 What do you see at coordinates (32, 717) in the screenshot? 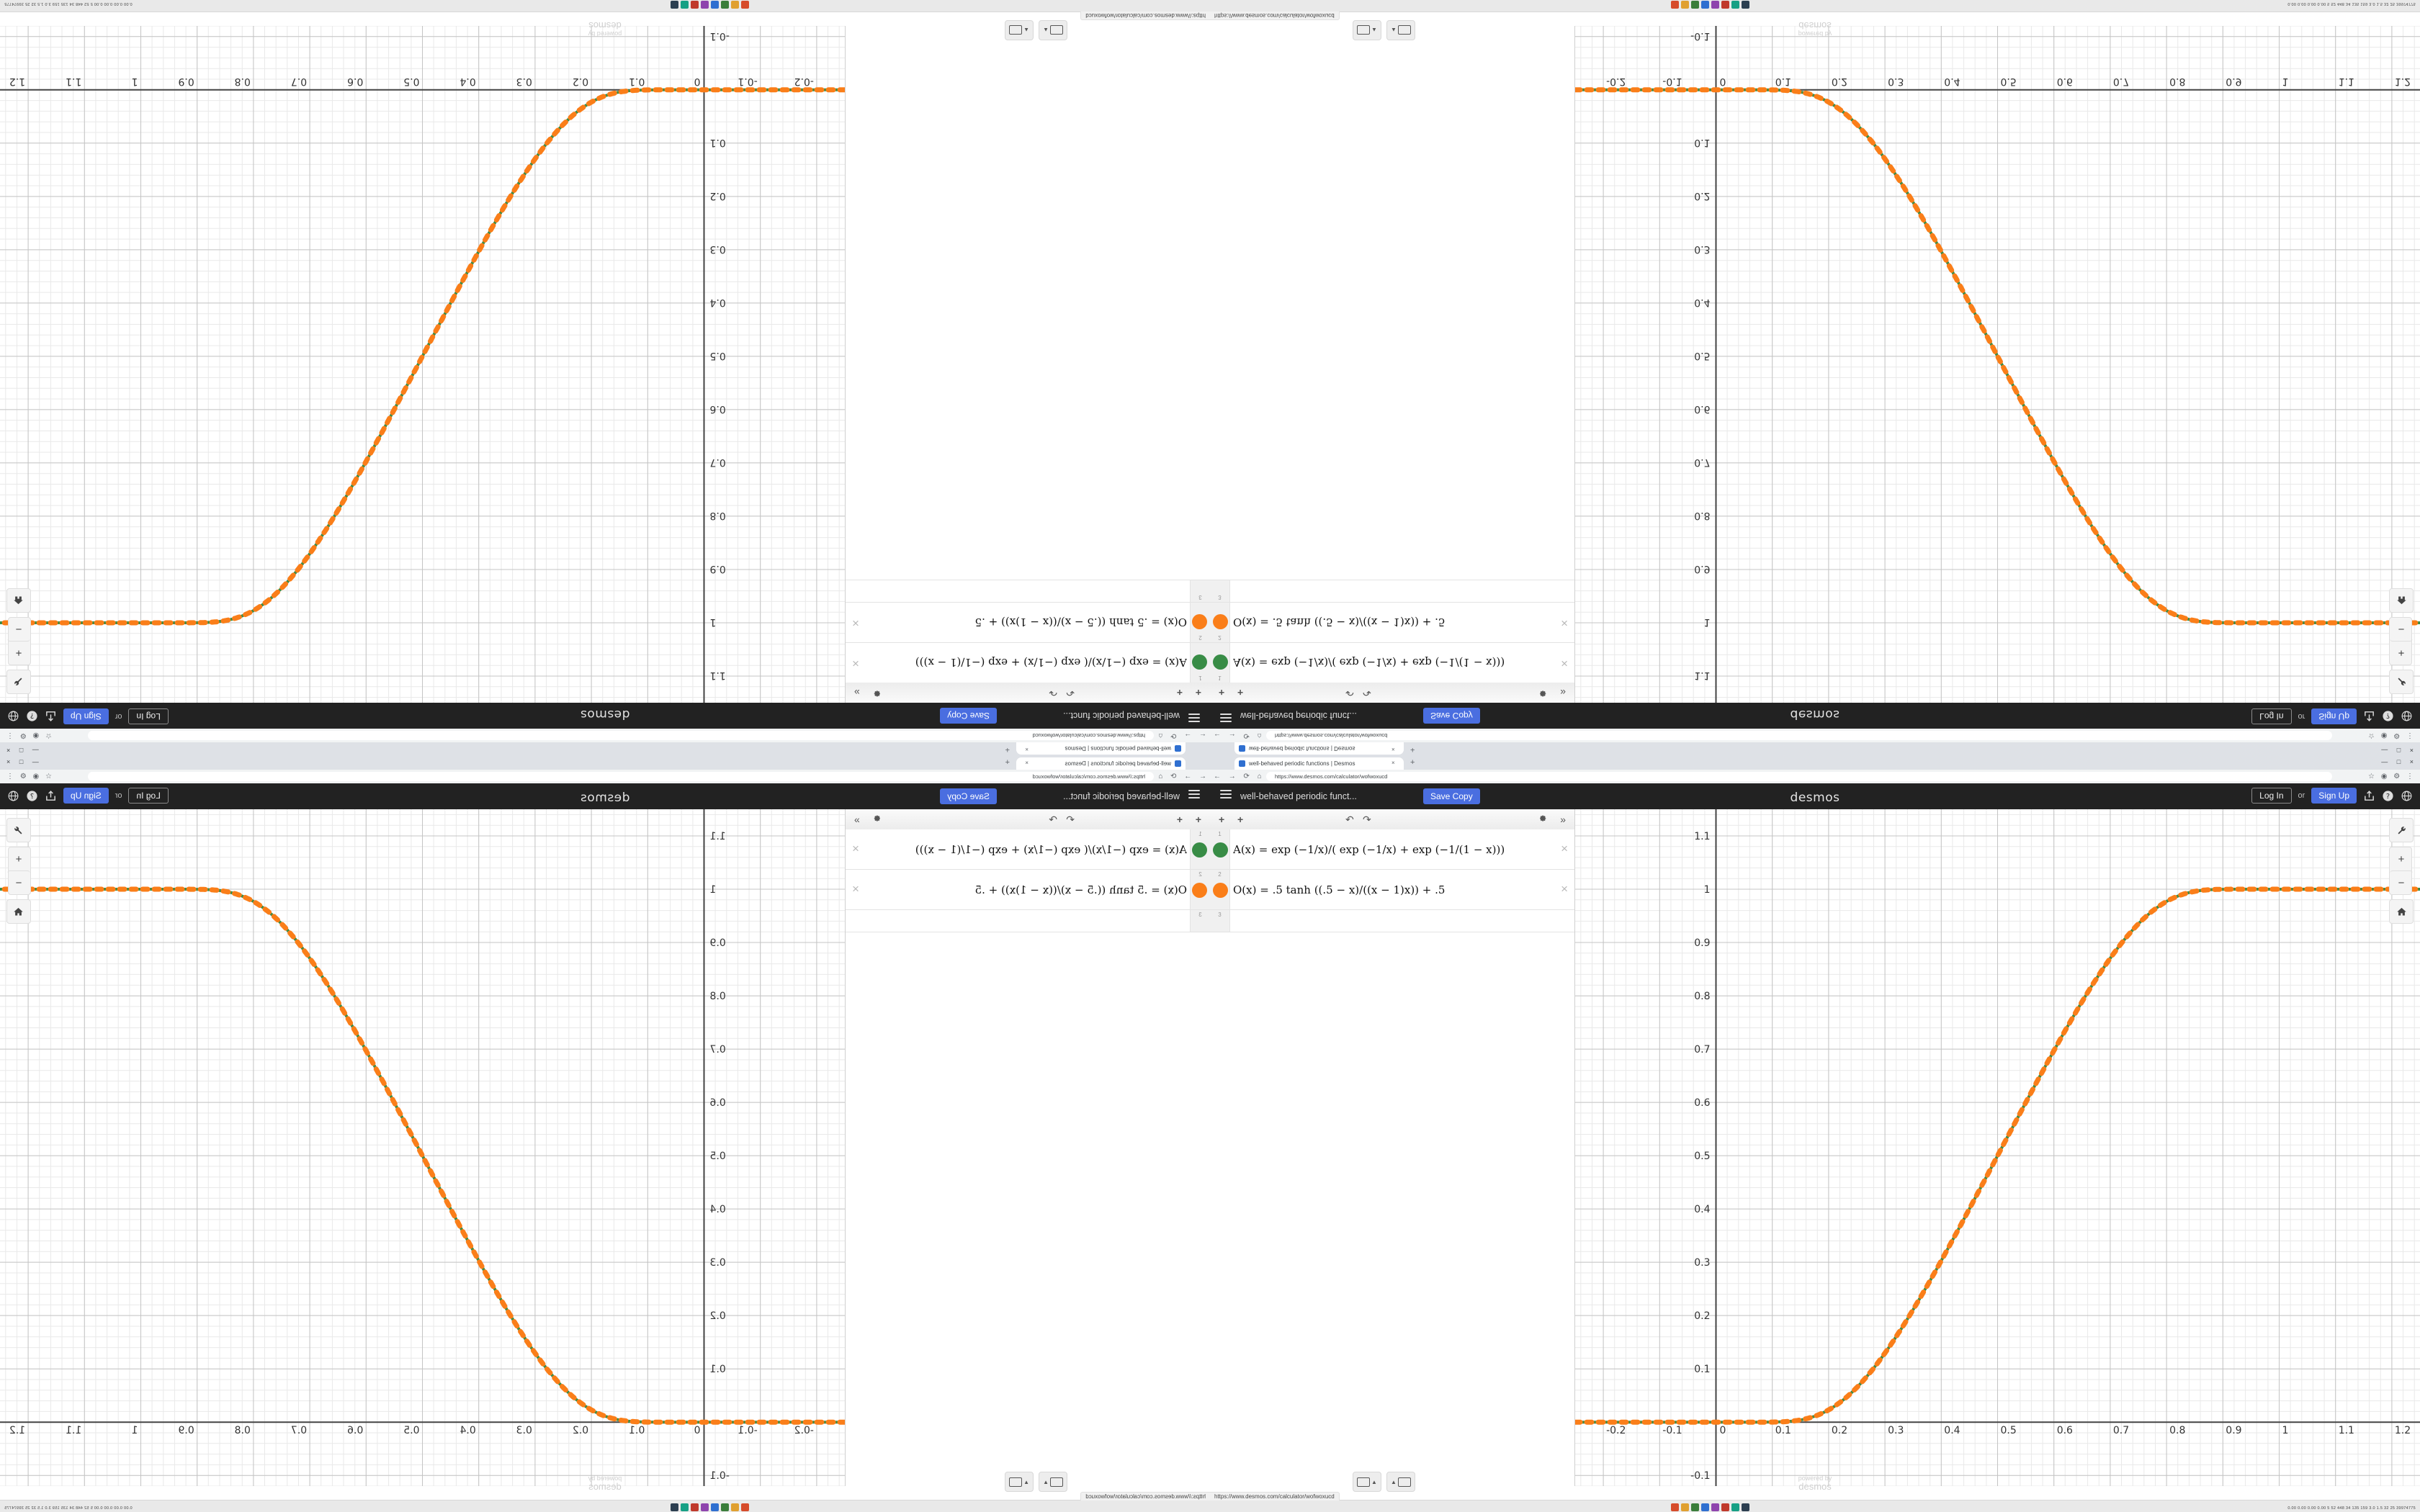
I see `help-icon: ?` at bounding box center [32, 717].